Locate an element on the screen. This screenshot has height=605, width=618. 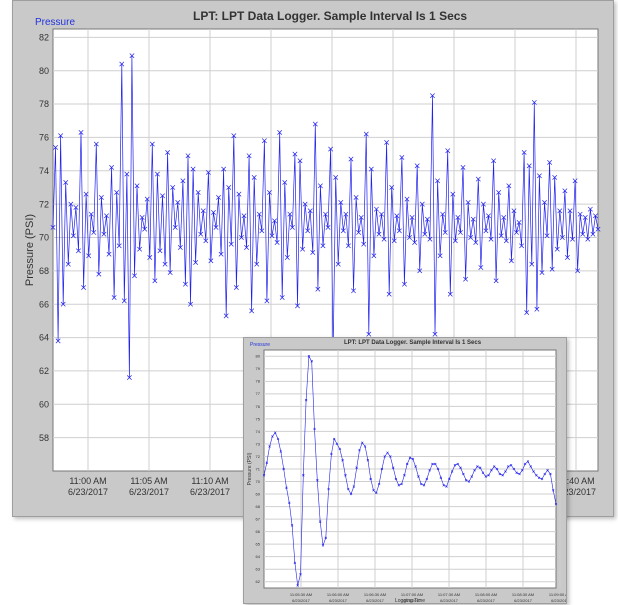
inset-y-tick-label: 72 is located at coordinates (258, 456).